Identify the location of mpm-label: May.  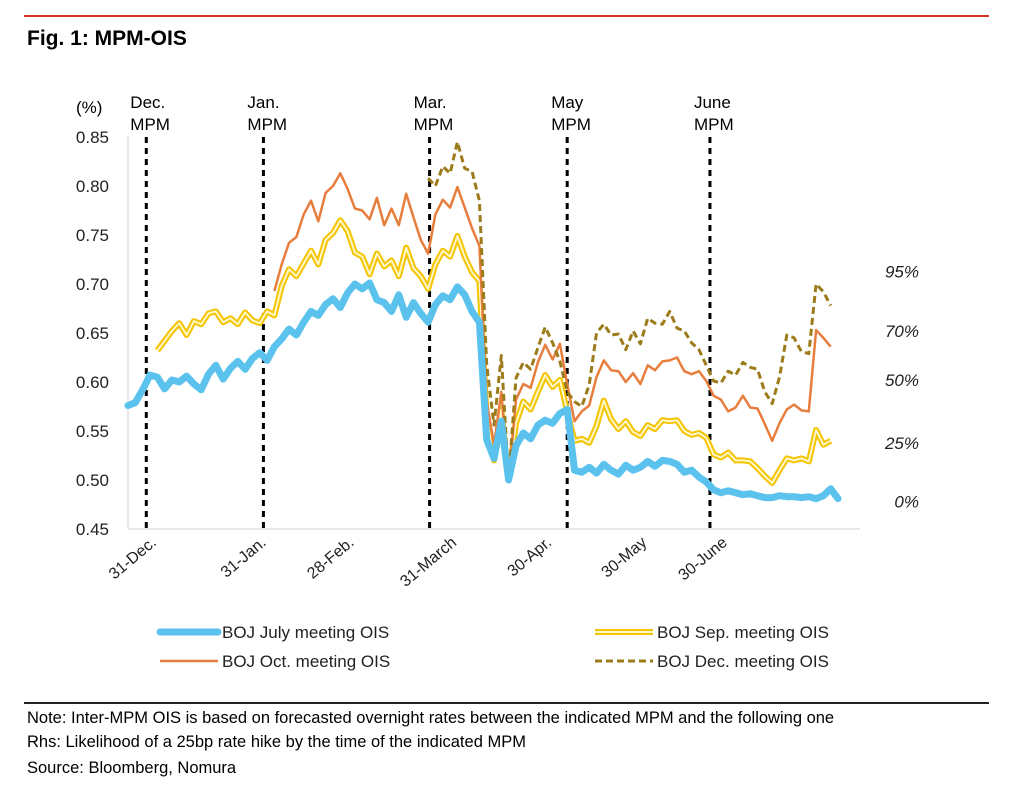
(567, 102).